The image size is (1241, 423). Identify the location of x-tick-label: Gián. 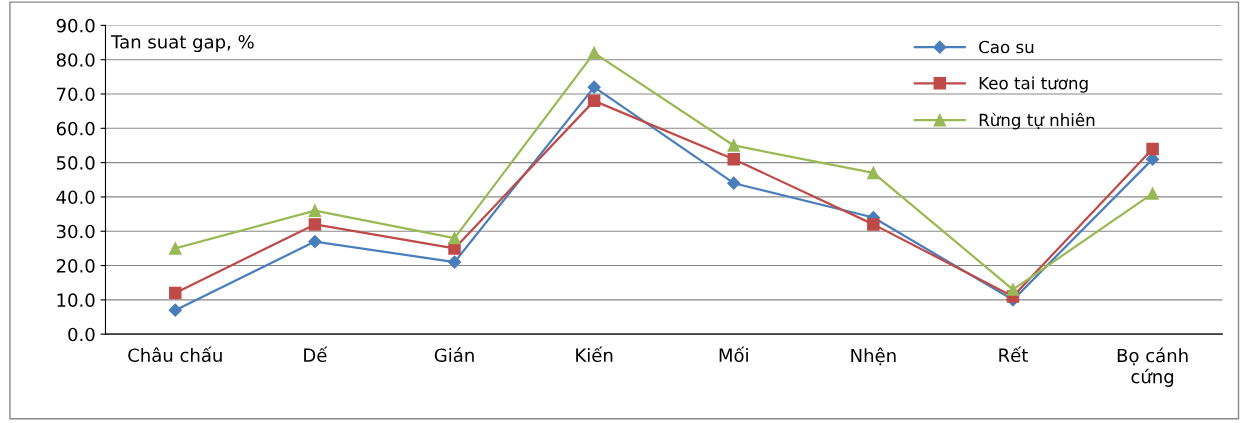
(454, 355).